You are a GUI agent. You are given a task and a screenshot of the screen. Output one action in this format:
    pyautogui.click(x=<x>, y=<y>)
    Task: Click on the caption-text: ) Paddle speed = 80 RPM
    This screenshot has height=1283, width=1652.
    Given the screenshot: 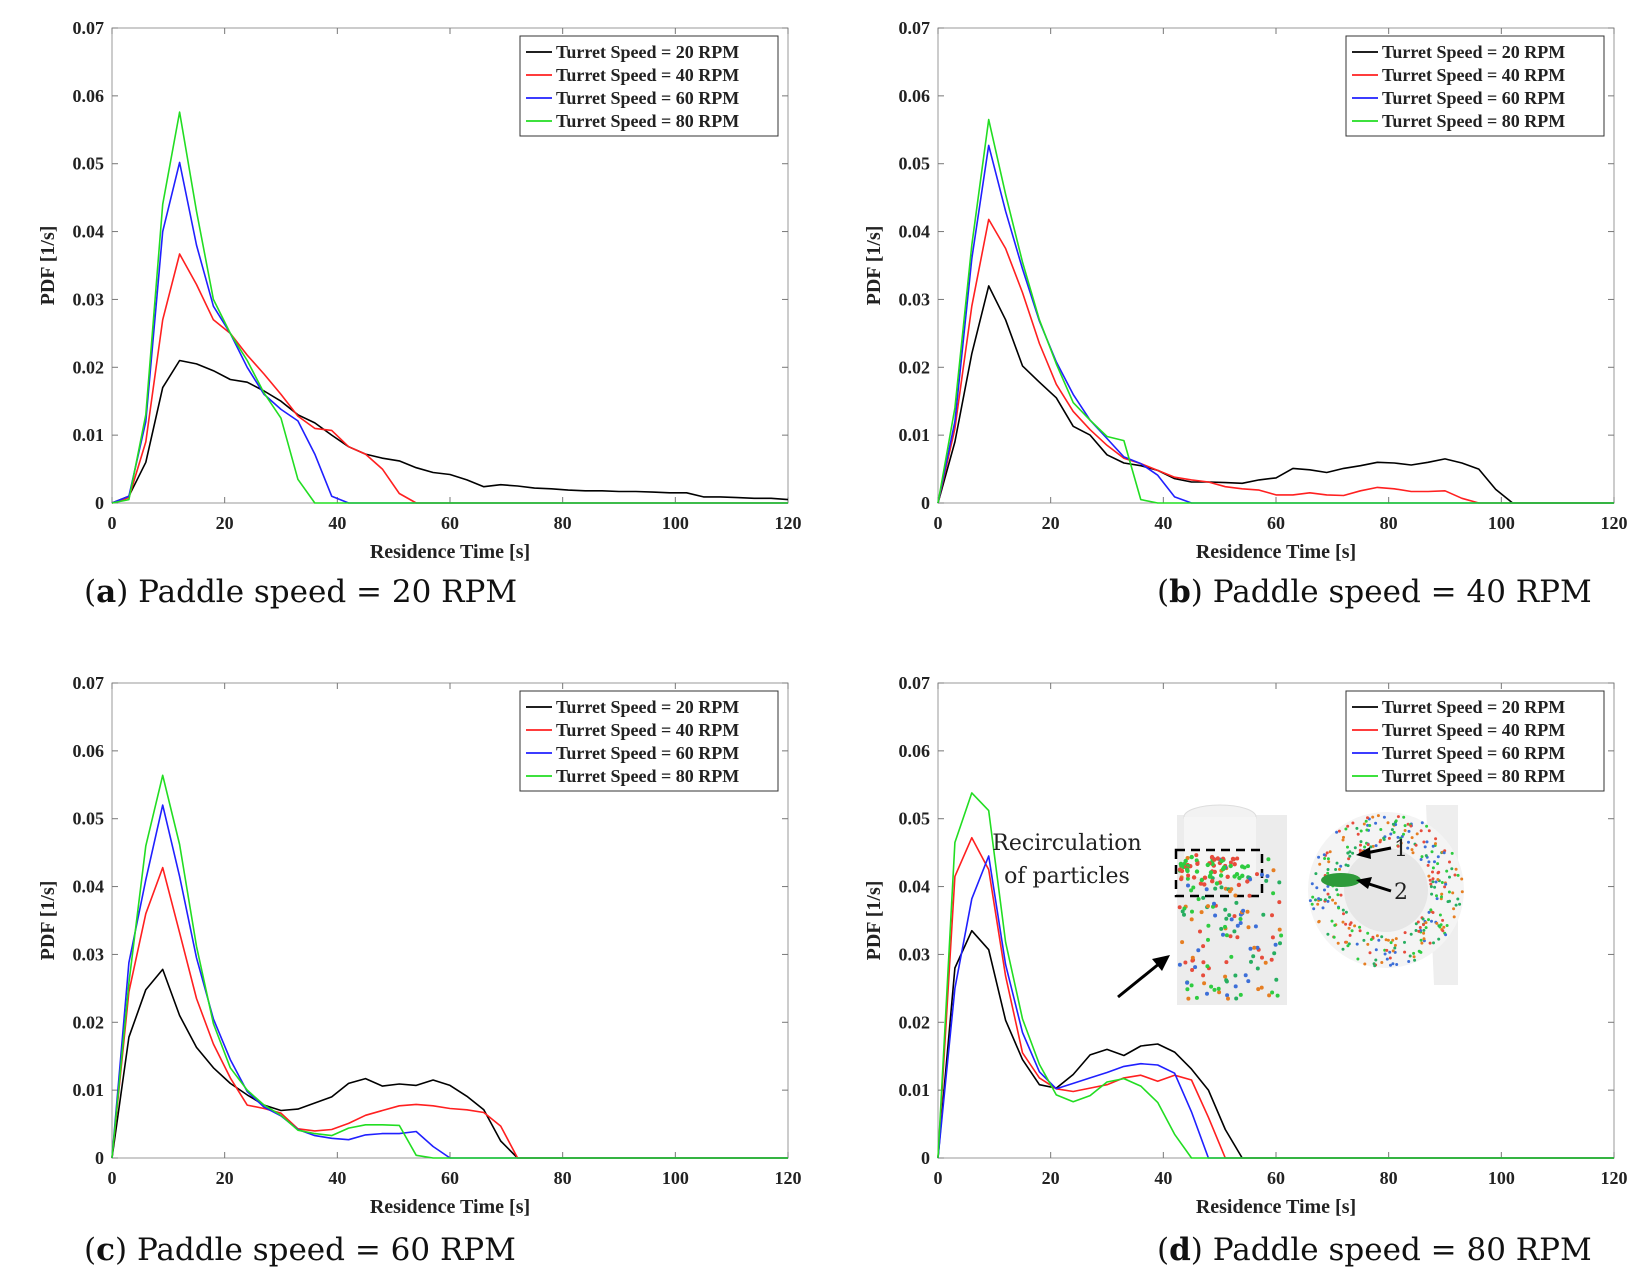 What is the action you would take?
    pyautogui.click(x=1391, y=1250)
    